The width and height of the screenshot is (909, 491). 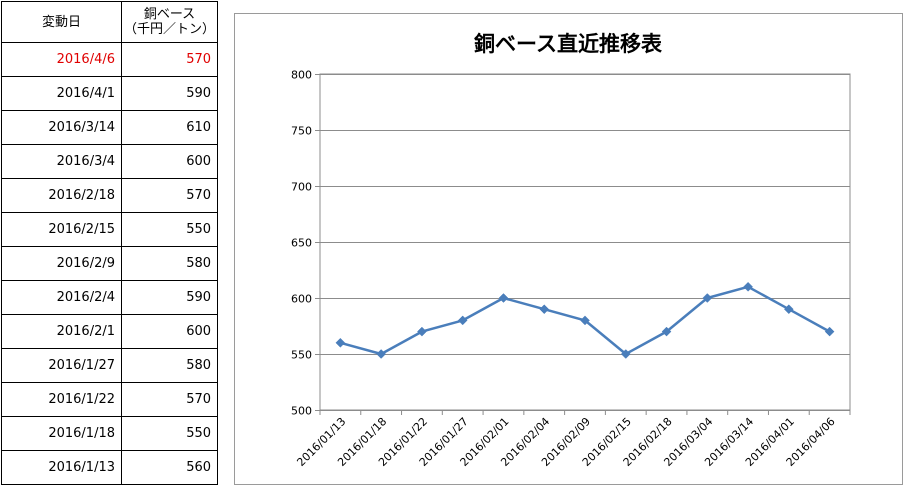 What do you see at coordinates (61, 127) in the screenshot?
I see `row-date: 2016/3/14` at bounding box center [61, 127].